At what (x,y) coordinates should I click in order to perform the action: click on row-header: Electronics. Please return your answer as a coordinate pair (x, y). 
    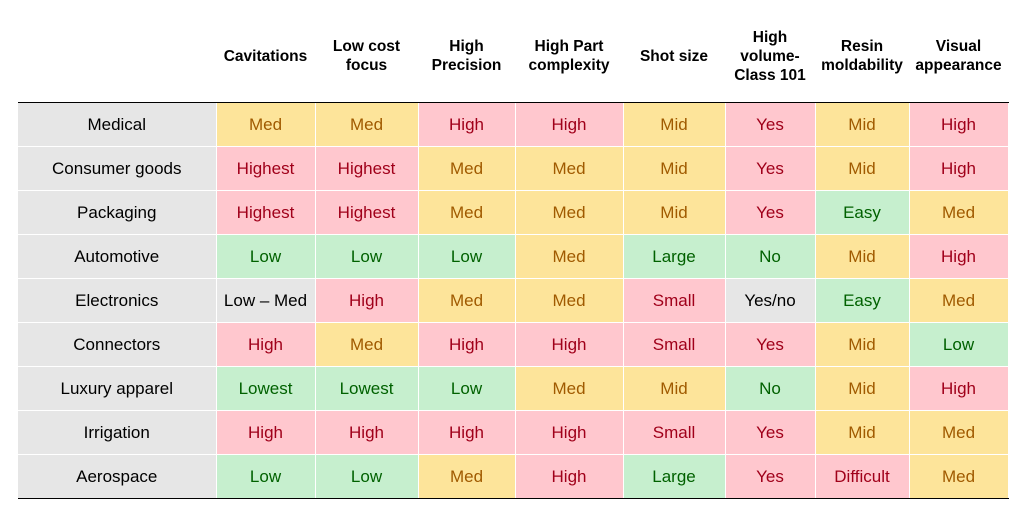
    Looking at the image, I should click on (117, 300).